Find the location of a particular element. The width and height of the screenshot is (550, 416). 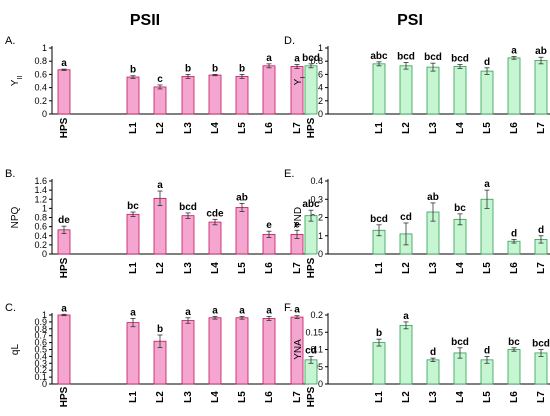

y-tick-label: 0.9 is located at coordinates (40, 322).